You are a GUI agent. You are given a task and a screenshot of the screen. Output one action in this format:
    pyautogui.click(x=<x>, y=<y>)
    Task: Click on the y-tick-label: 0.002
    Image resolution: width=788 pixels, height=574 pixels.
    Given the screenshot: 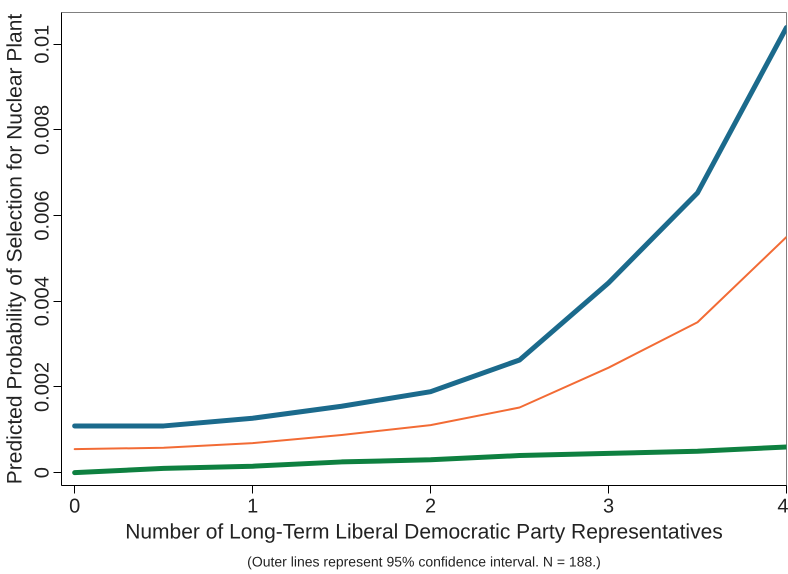 What is the action you would take?
    pyautogui.click(x=43, y=387)
    